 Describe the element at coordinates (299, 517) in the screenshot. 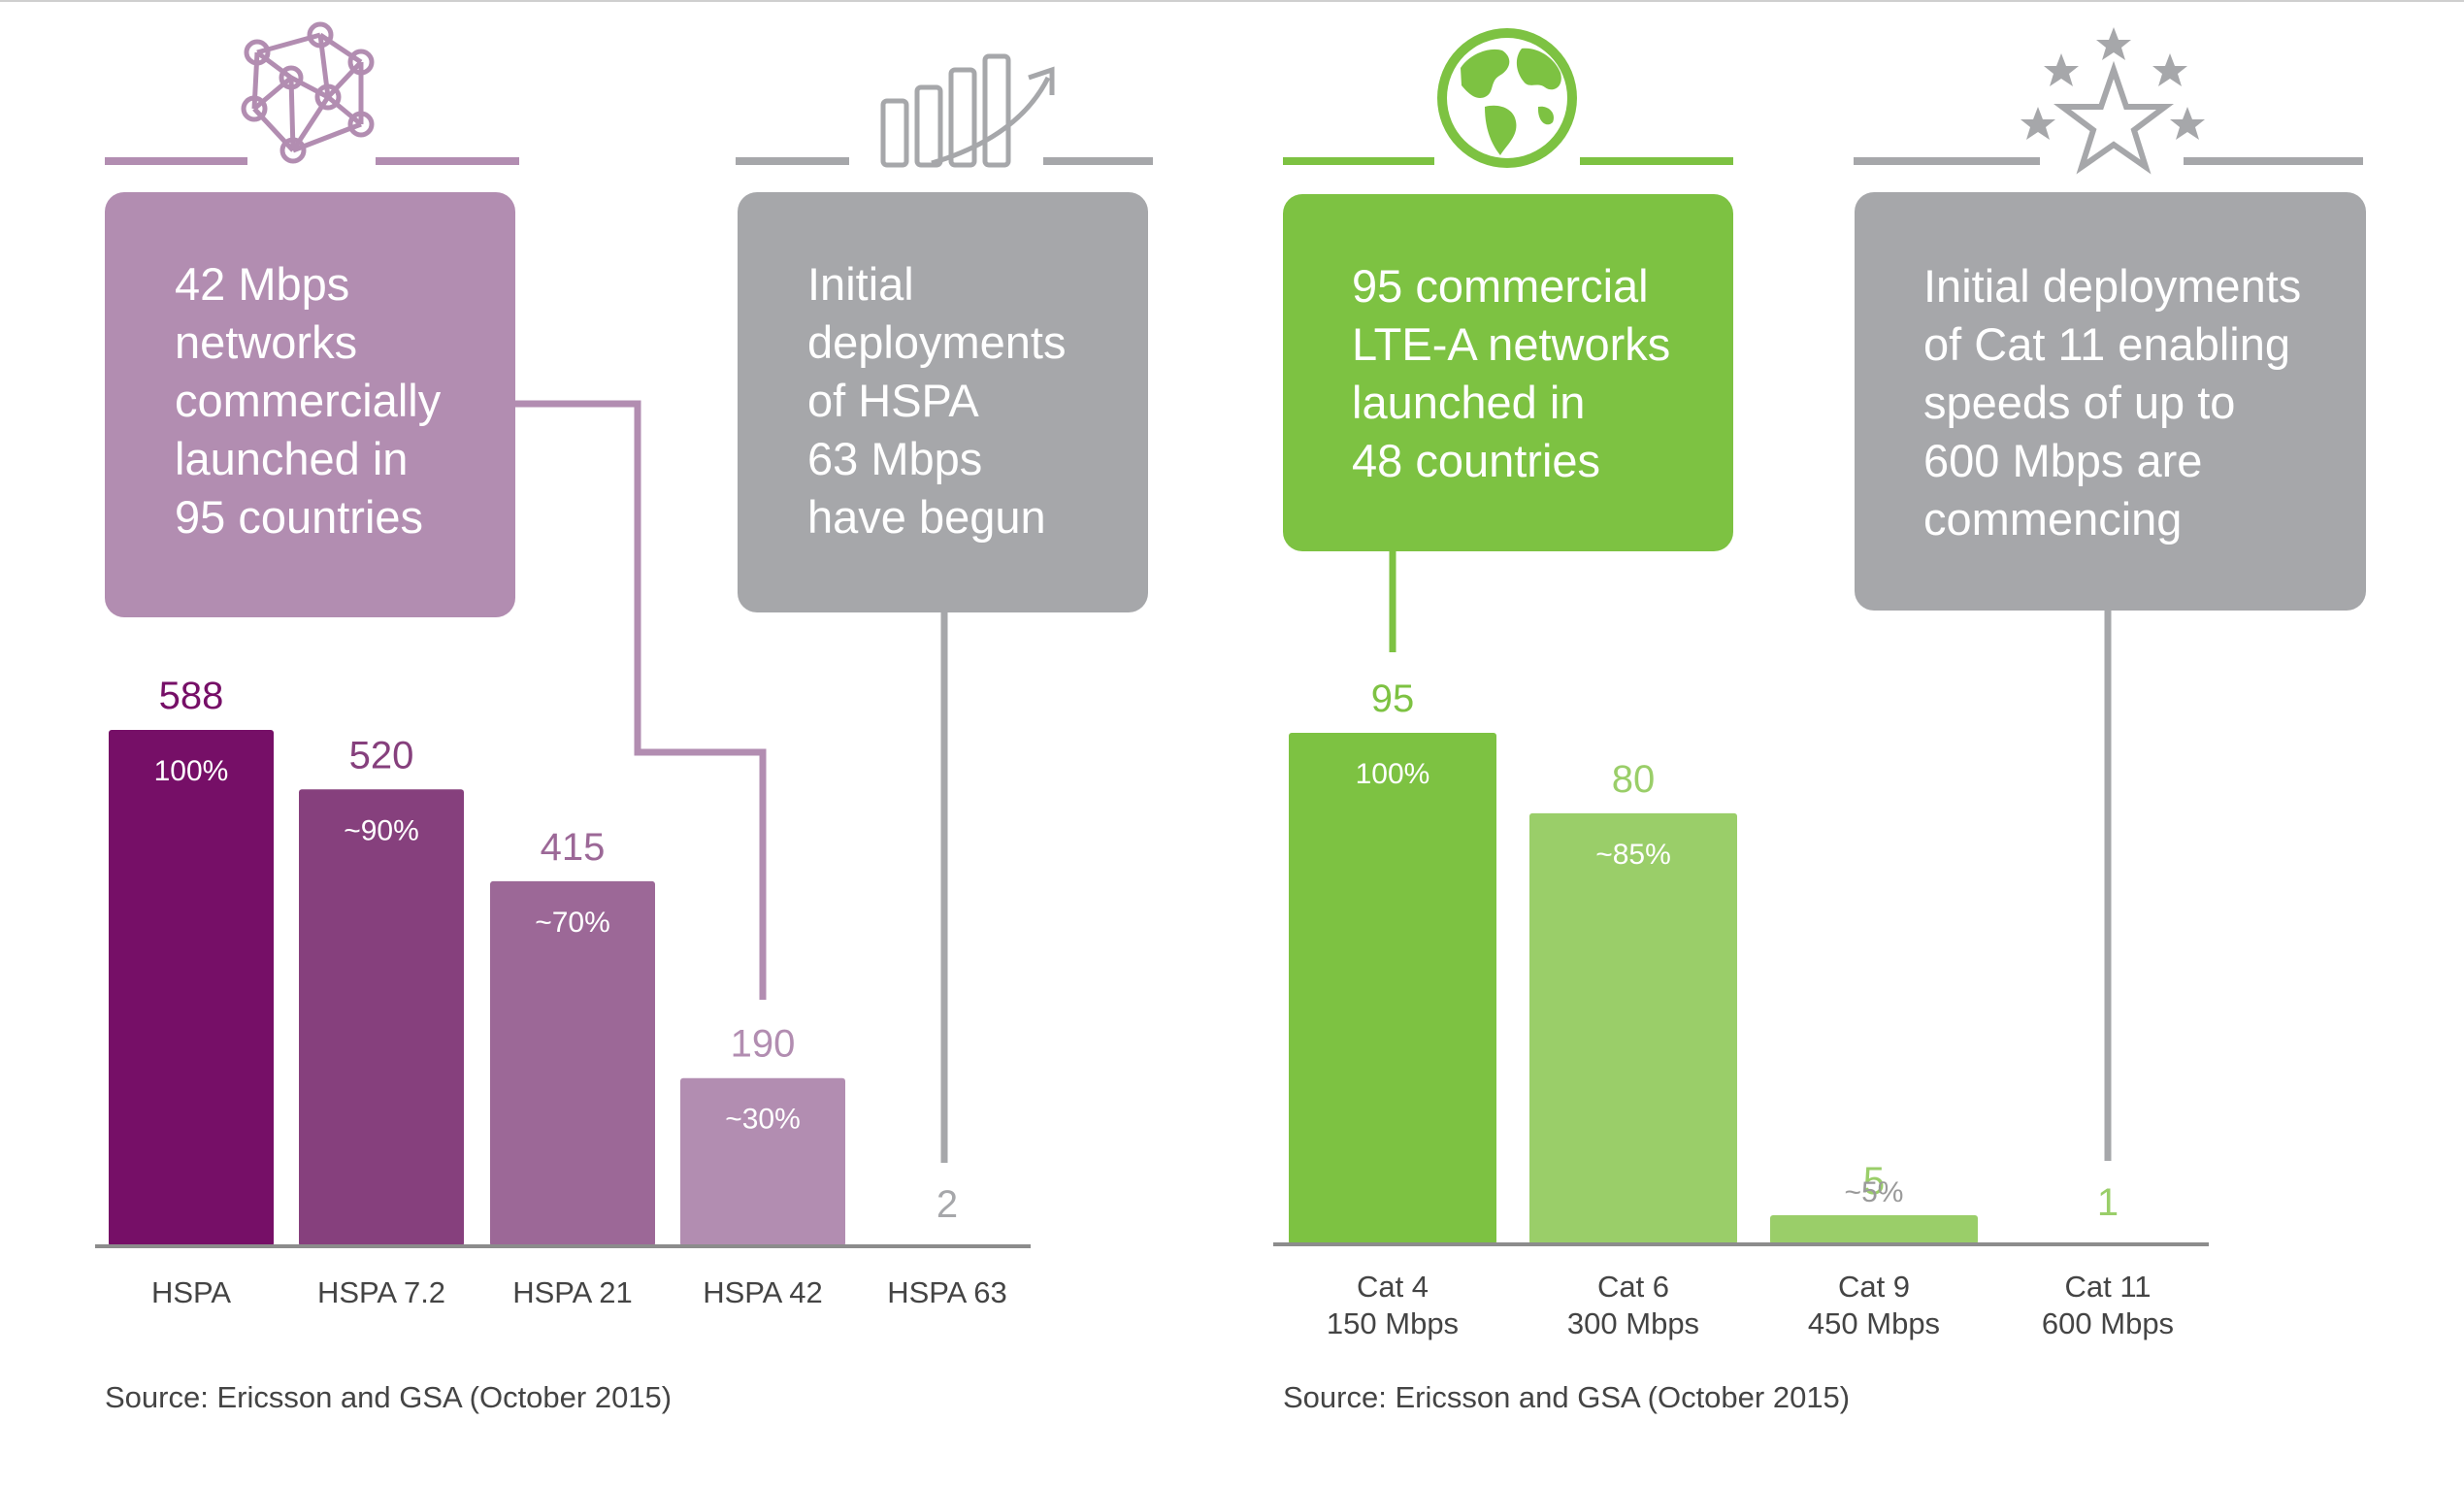

I see `callout-line: 95 countries` at that location.